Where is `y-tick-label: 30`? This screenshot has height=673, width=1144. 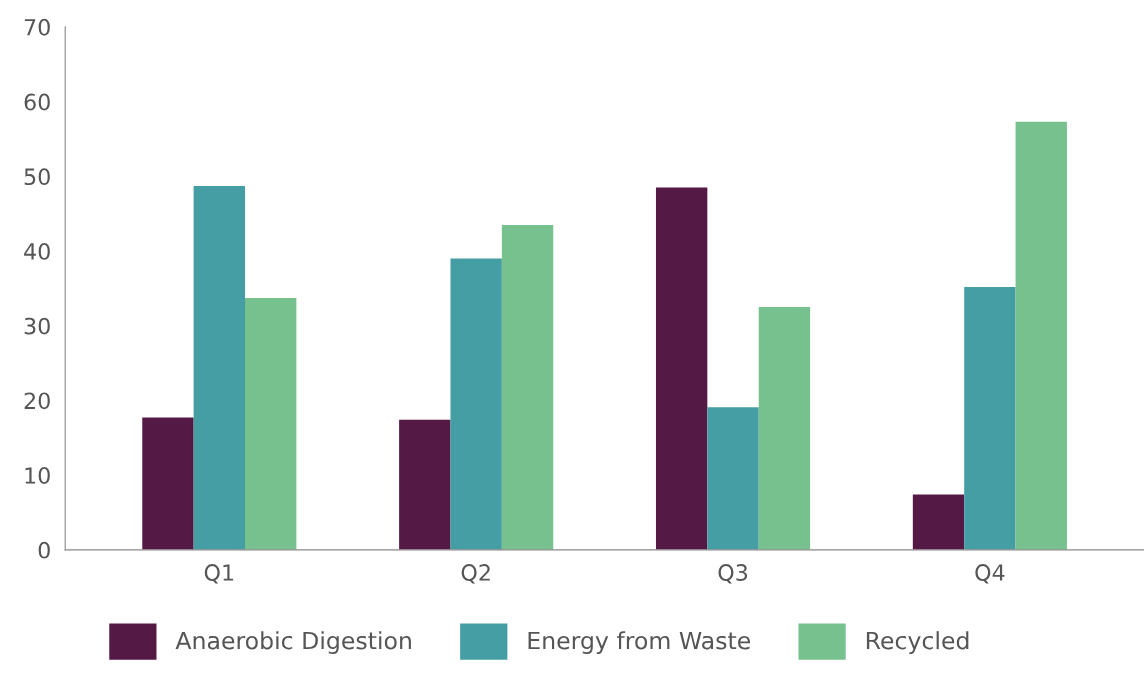 y-tick-label: 30 is located at coordinates (37, 326).